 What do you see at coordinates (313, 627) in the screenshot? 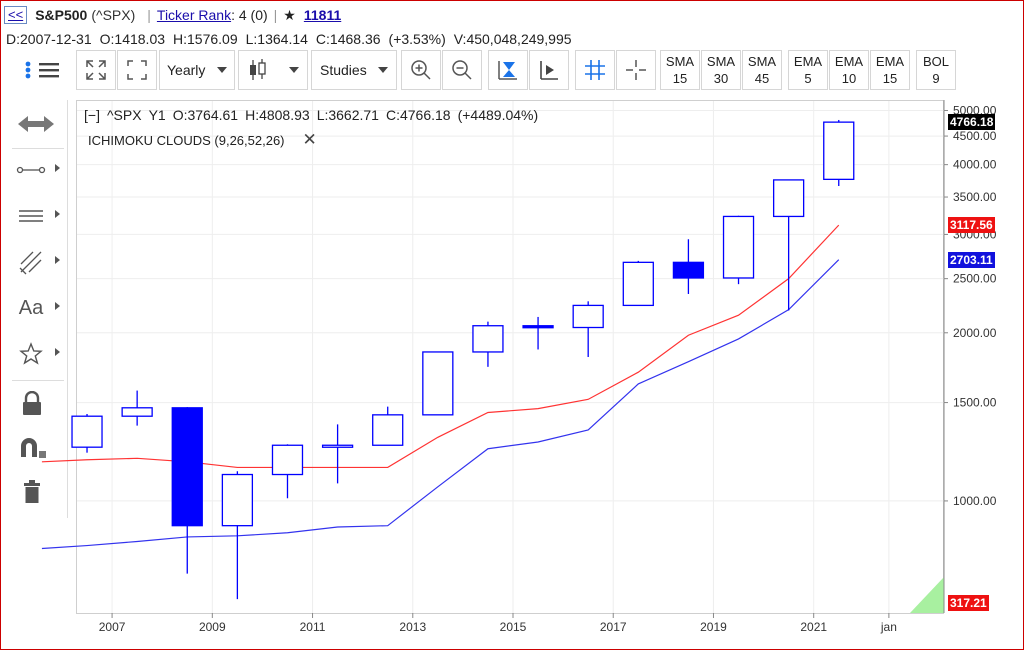
I see `x-tick-label: 2011` at bounding box center [313, 627].